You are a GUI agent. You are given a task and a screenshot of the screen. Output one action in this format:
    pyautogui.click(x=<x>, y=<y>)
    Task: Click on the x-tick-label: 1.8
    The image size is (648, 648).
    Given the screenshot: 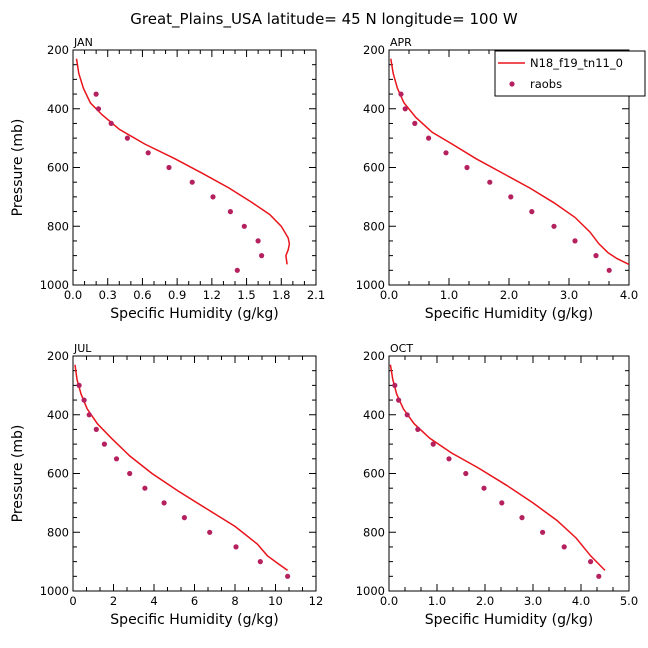 What is the action you would take?
    pyautogui.click(x=281, y=295)
    